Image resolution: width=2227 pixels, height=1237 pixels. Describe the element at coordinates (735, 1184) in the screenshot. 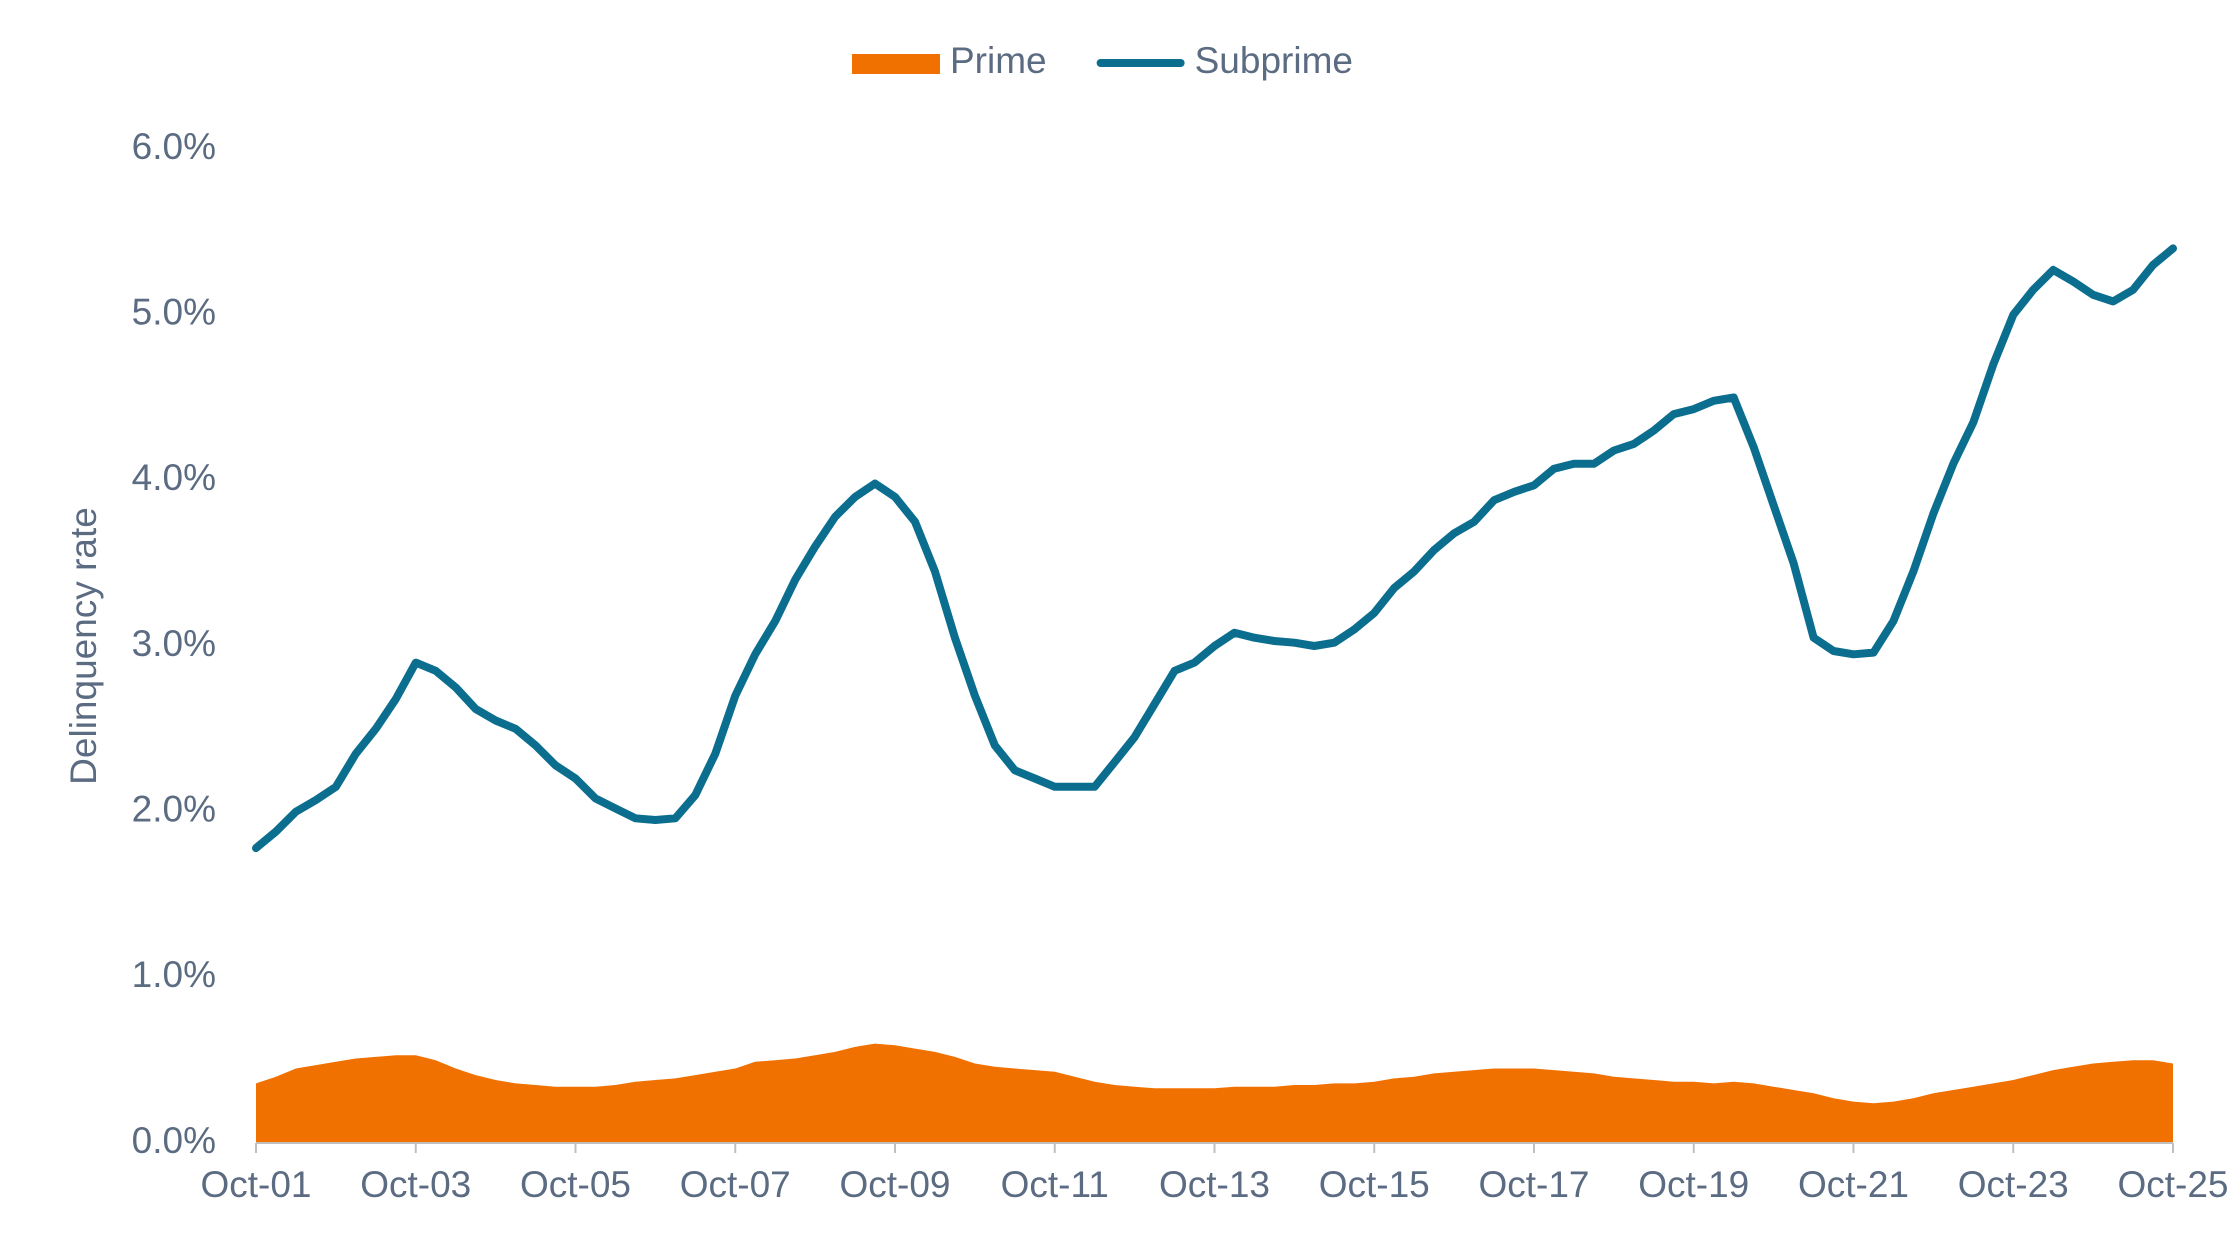

I see `x-tick-label: Oct-07` at that location.